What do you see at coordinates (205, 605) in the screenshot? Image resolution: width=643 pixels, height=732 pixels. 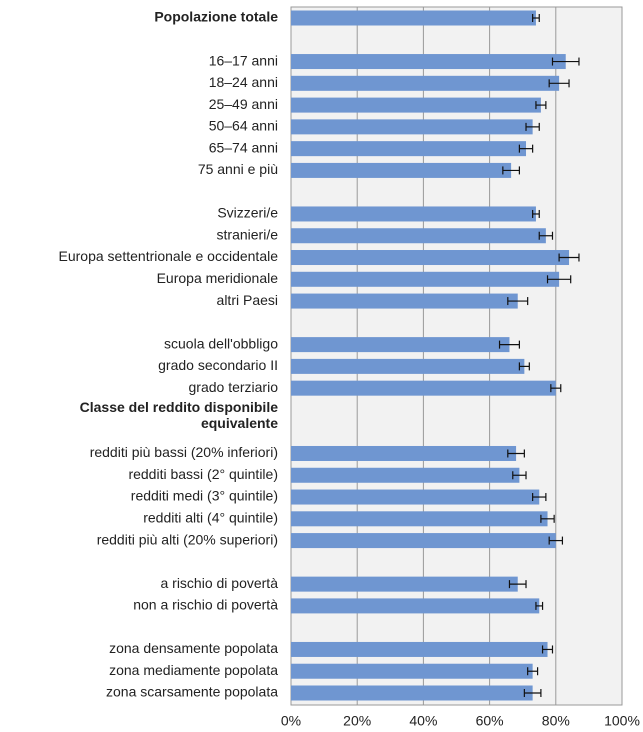 I see `y-tick-label: non a rischio di povertà` at bounding box center [205, 605].